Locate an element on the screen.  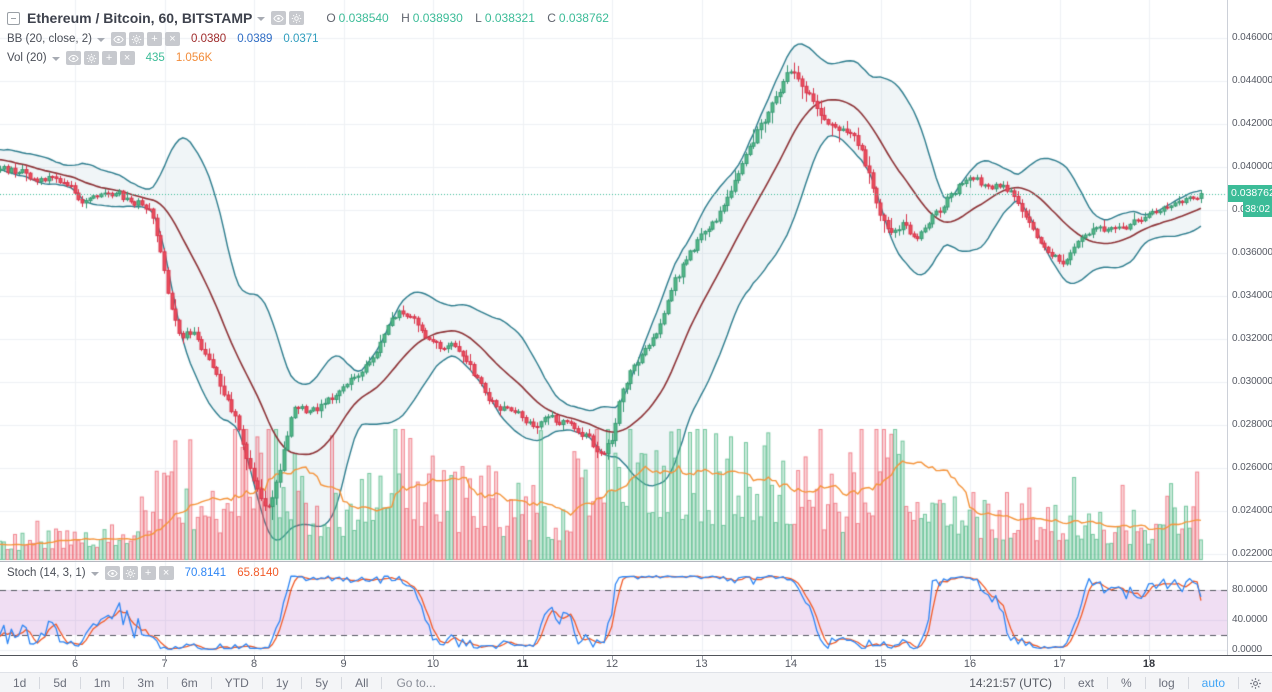
percent-scale-button: % is located at coordinates (1126, 683).